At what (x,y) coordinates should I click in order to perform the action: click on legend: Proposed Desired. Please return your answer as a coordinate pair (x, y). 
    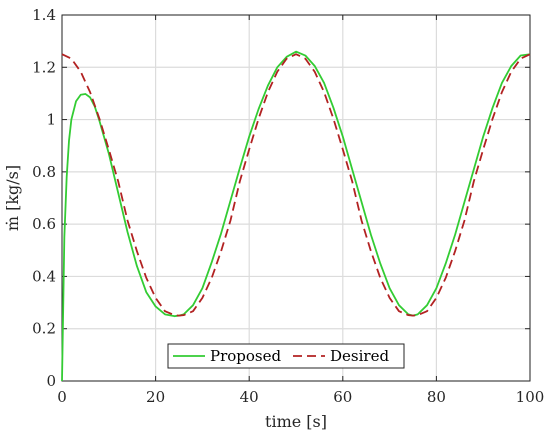
    Looking at the image, I should click on (286, 356).